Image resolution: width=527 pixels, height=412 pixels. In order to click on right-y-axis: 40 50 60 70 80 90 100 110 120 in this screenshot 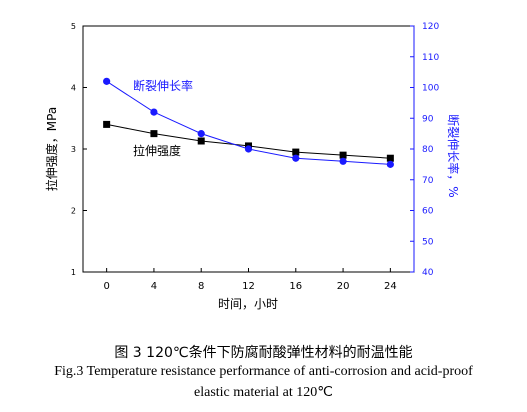, I will do `click(424, 150)`.